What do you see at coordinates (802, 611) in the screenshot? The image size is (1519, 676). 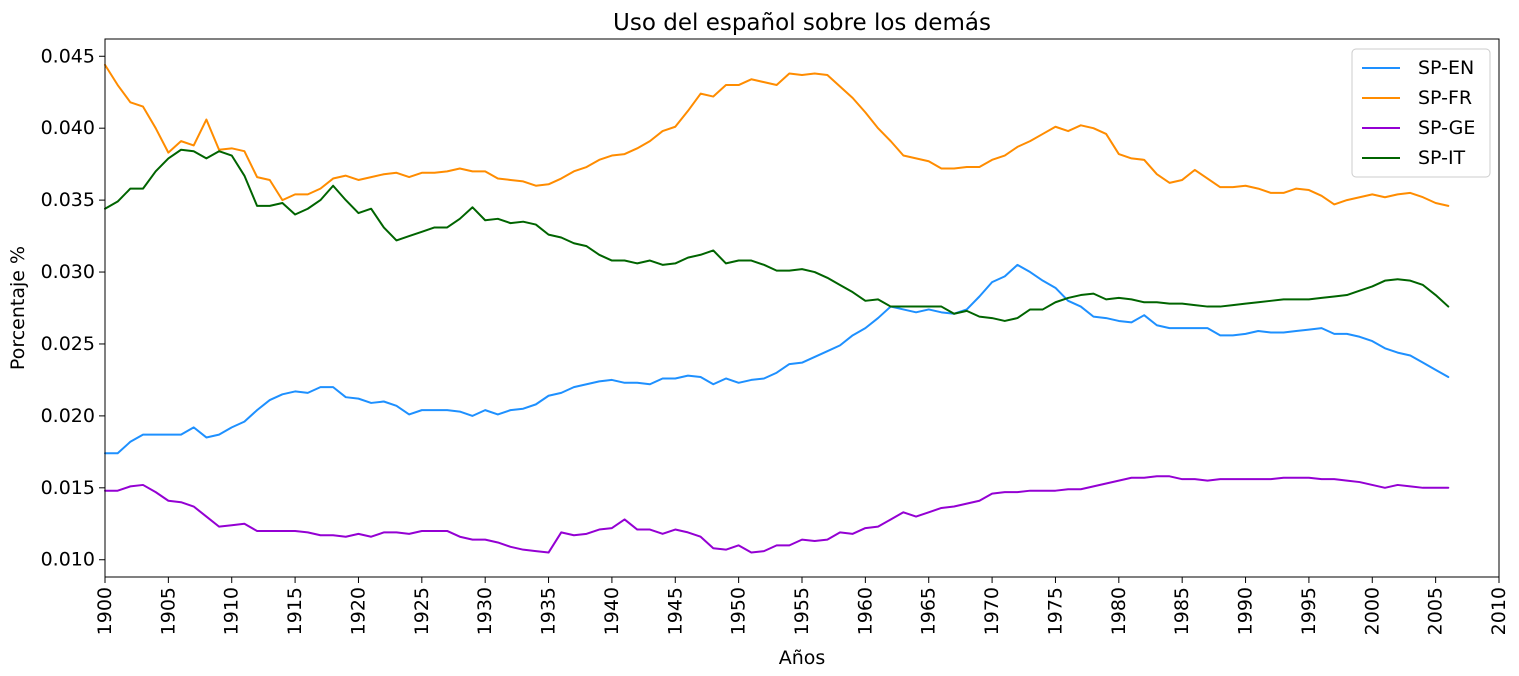 I see `x-tick-label: 1955` at bounding box center [802, 611].